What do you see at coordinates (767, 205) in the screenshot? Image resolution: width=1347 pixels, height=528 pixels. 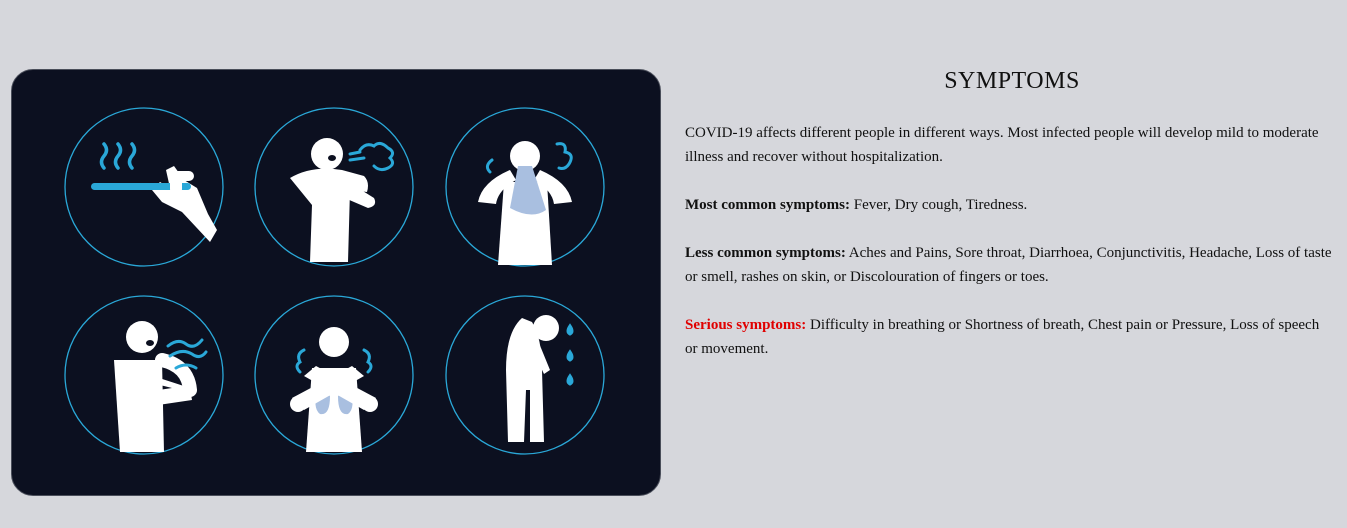 I see `common-symptoms-label: Most common symptoms:` at bounding box center [767, 205].